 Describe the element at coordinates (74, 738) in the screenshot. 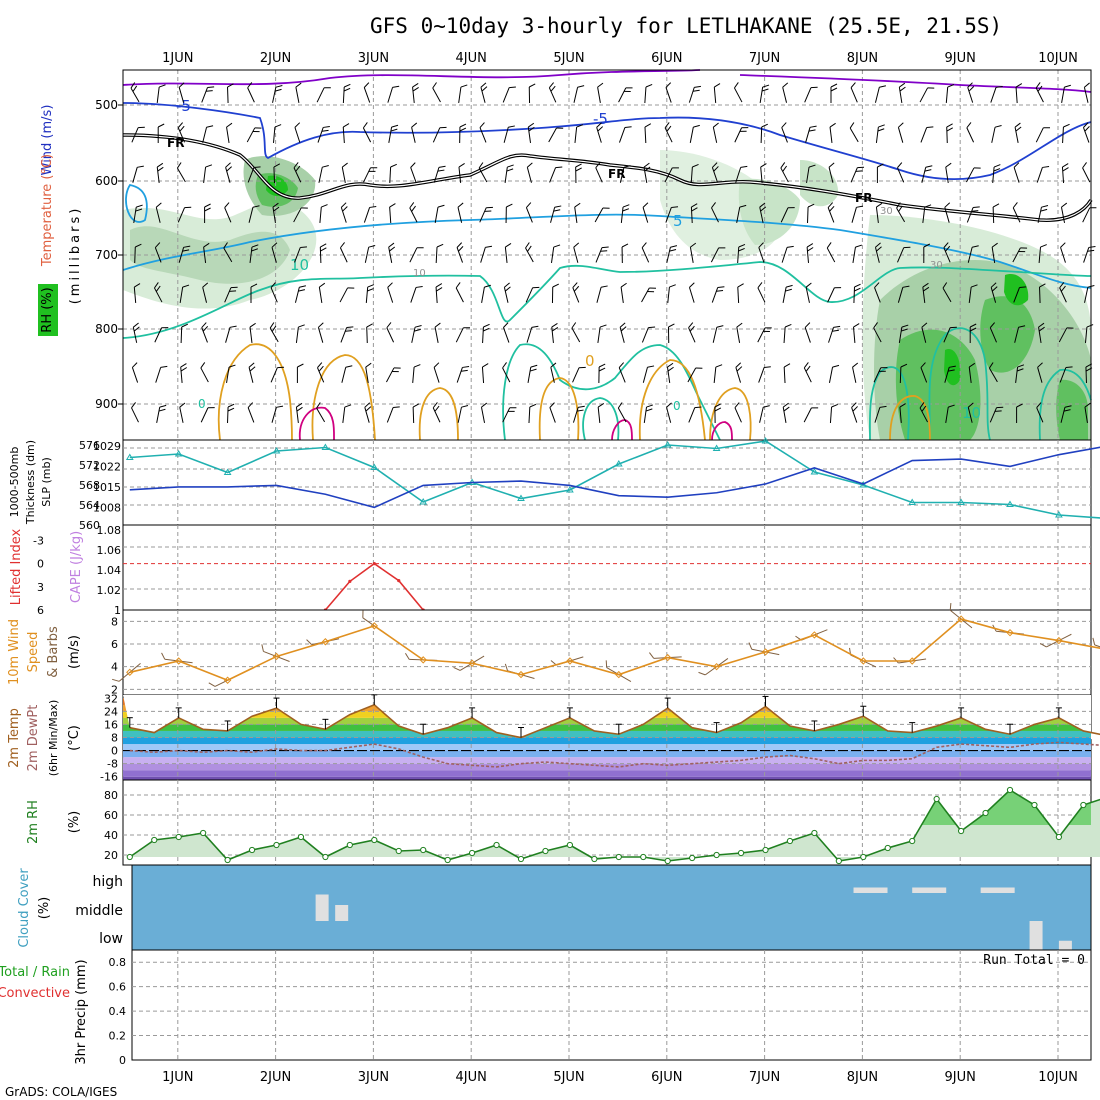

I see `ylabel-temp-units: (°C)` at that location.